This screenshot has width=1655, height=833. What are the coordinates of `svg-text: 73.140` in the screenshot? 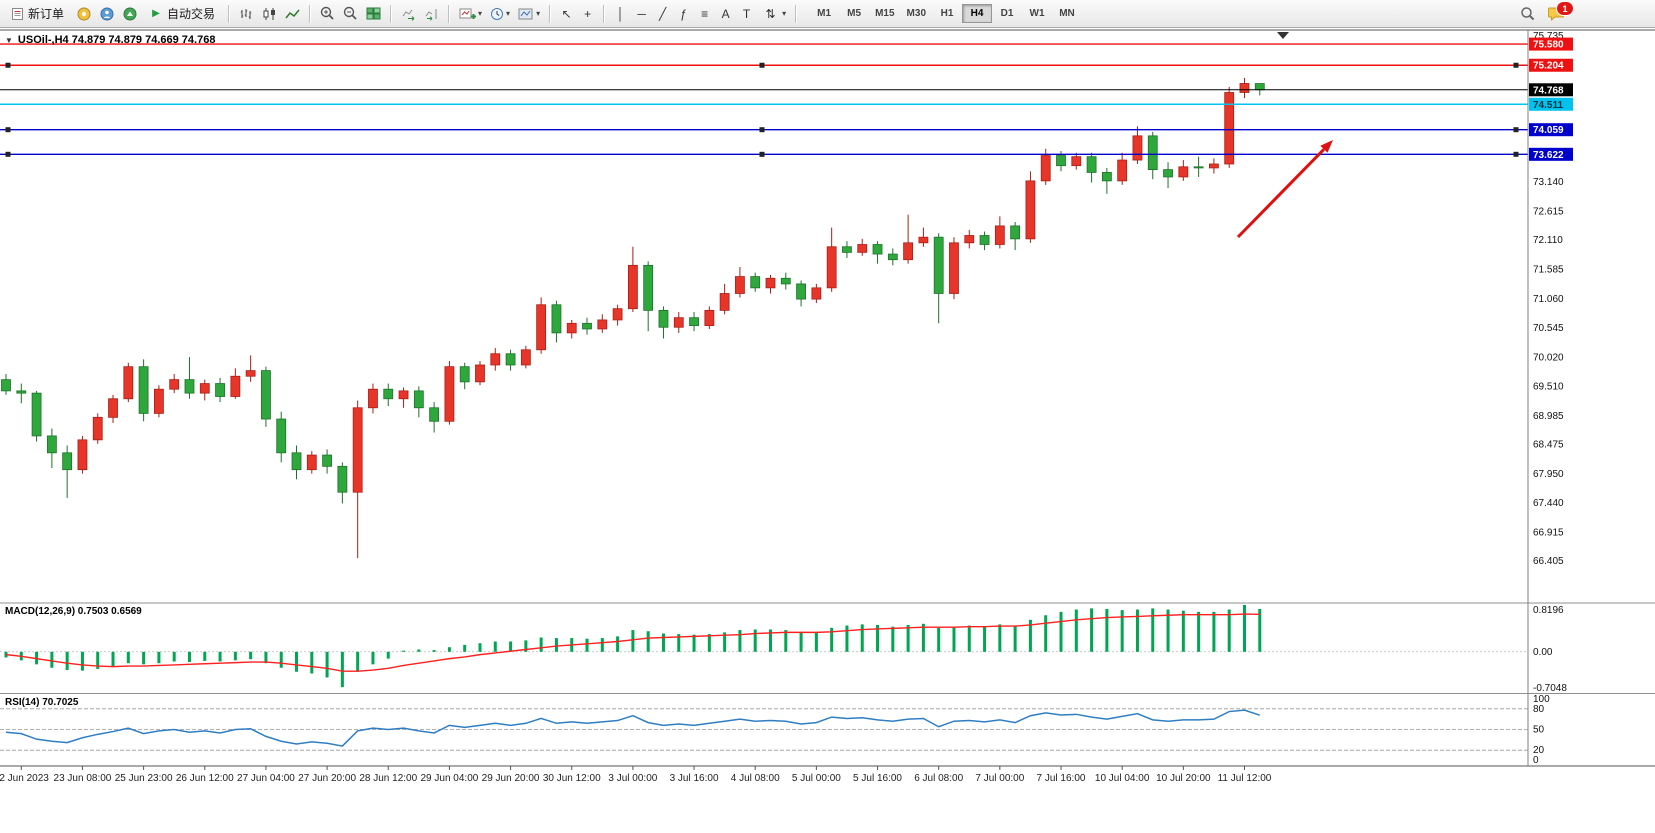 It's located at (1548, 182).